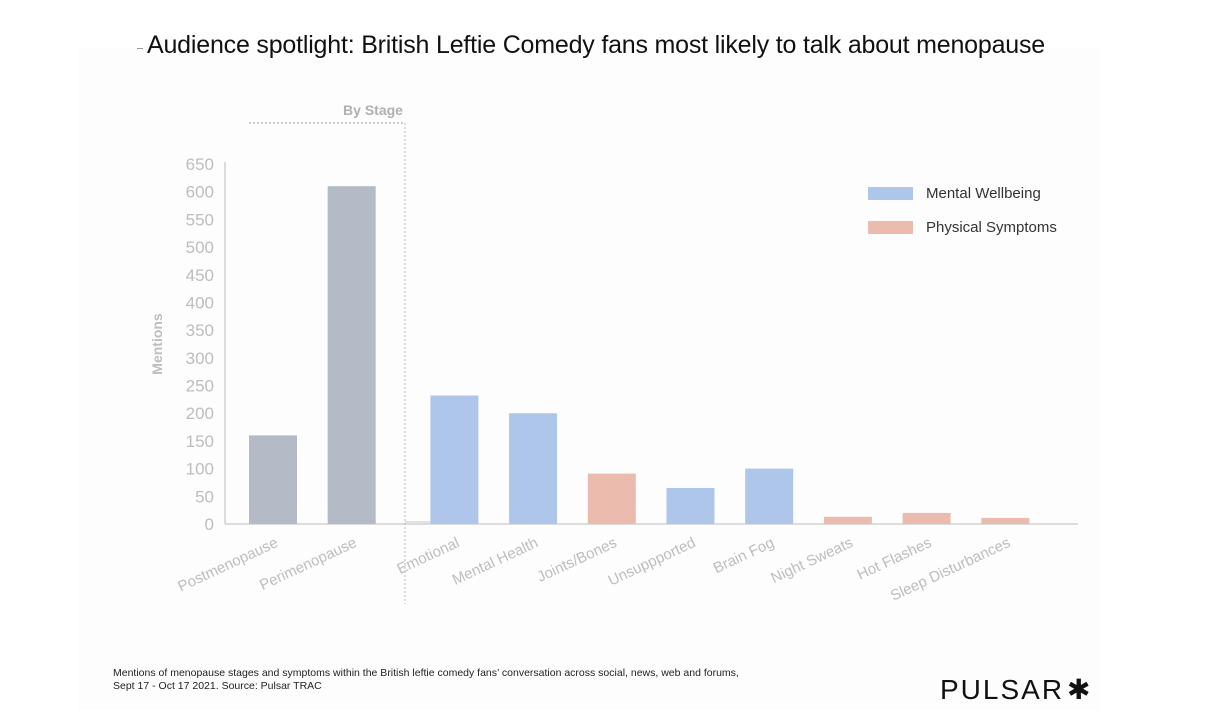 Image resolution: width=1224 pixels, height=715 pixels. I want to click on y-tick-label: 0, so click(209, 524).